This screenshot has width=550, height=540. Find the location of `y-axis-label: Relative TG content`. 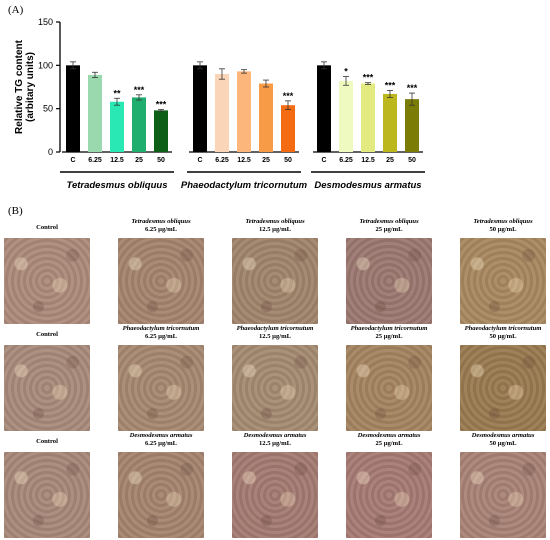

y-axis-label: Relative TG content is located at coordinates (19, 86).